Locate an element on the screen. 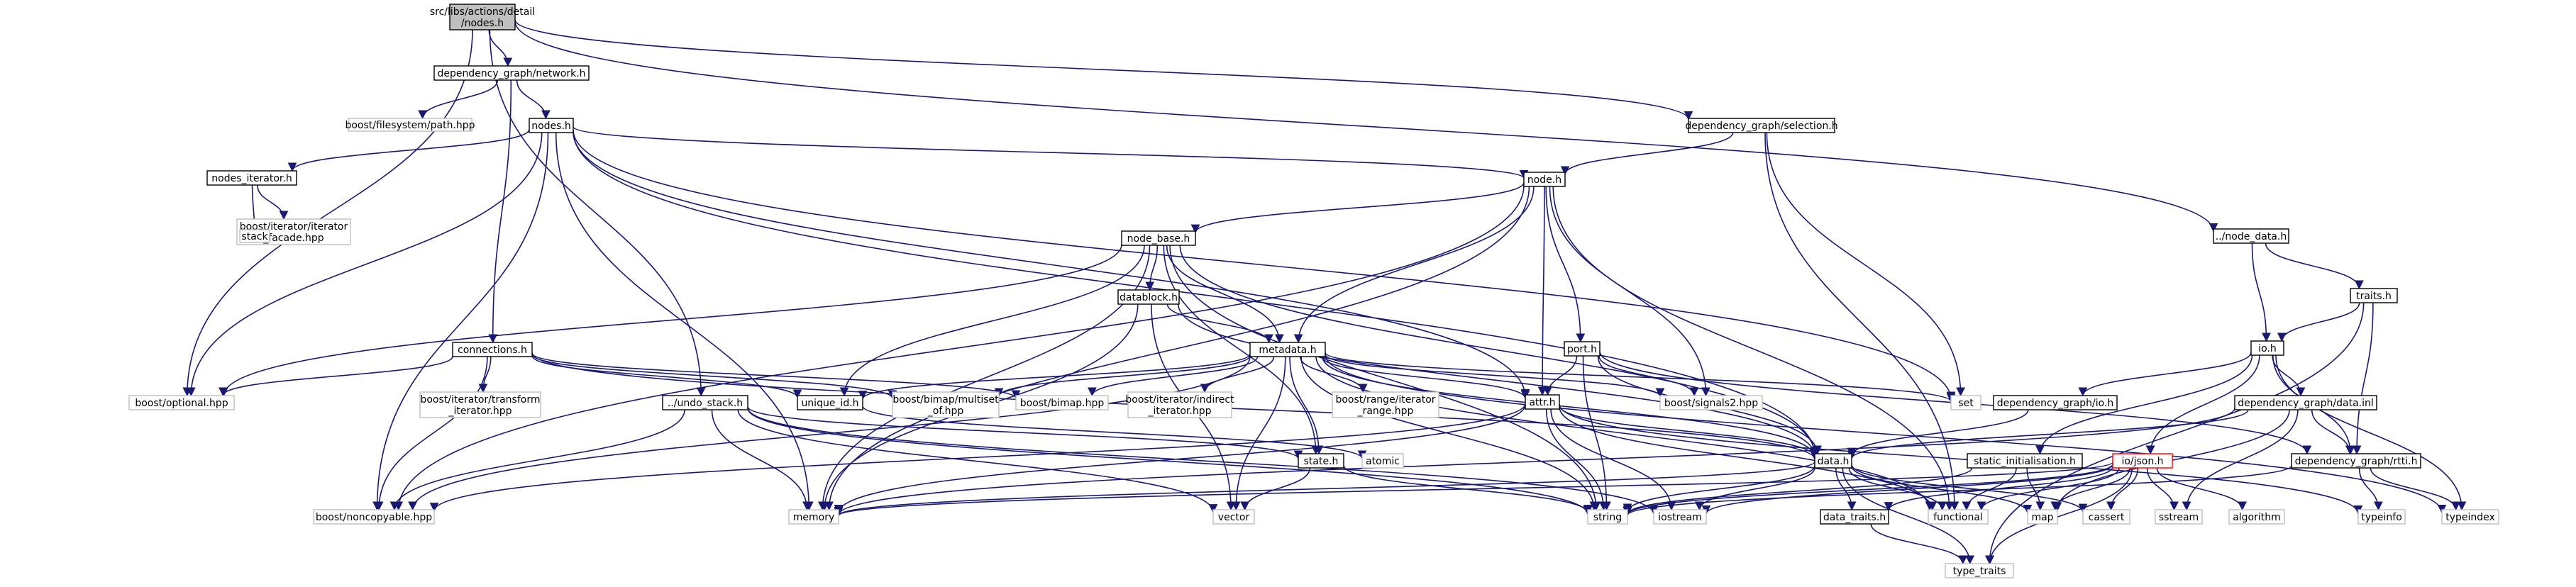 The image size is (2576, 587). node-label: boost/bimap.hpp is located at coordinates (1062, 403).